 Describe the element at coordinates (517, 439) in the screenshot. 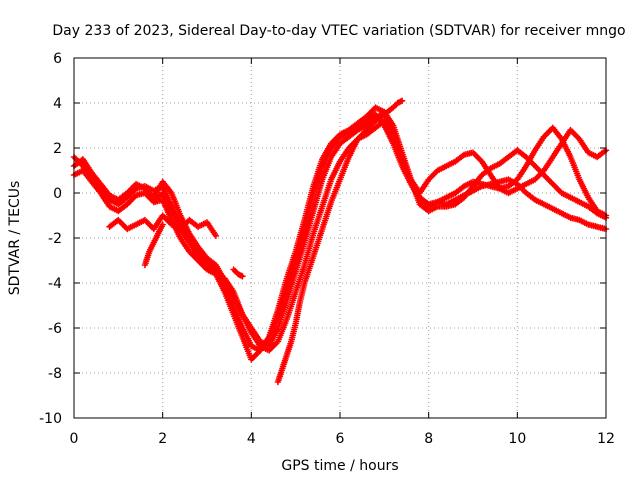

I see `x-tick-label: 10` at that location.